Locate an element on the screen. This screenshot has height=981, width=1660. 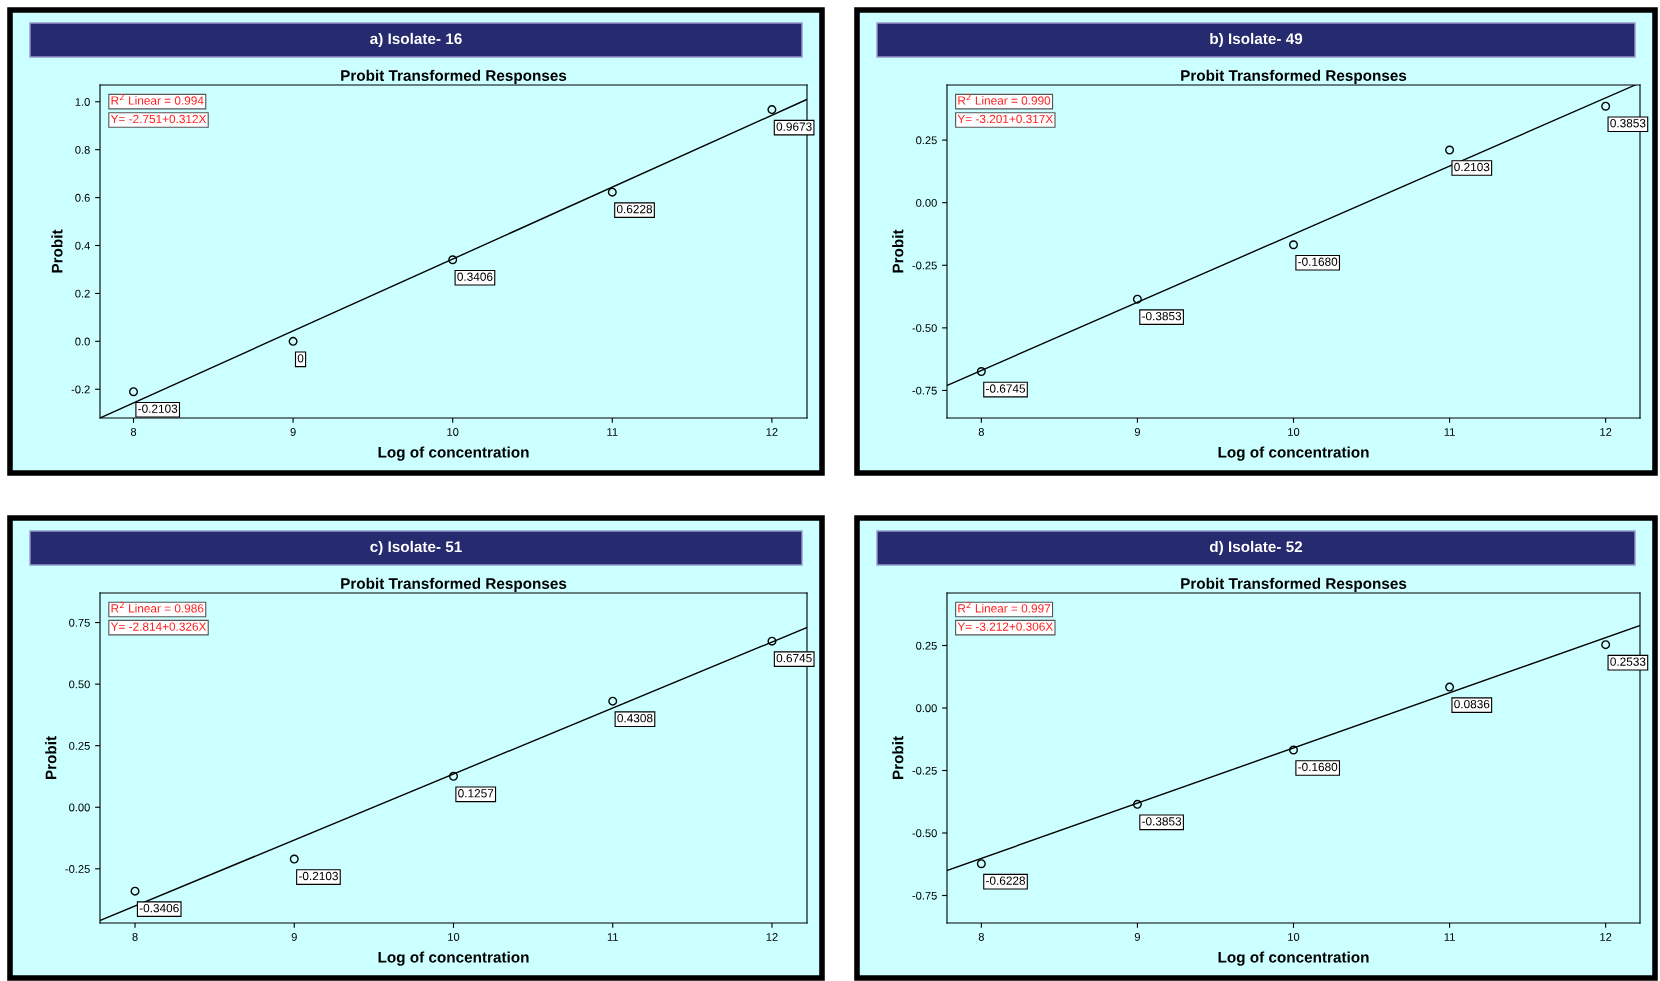
data-label: 0.9673 is located at coordinates (794, 126).